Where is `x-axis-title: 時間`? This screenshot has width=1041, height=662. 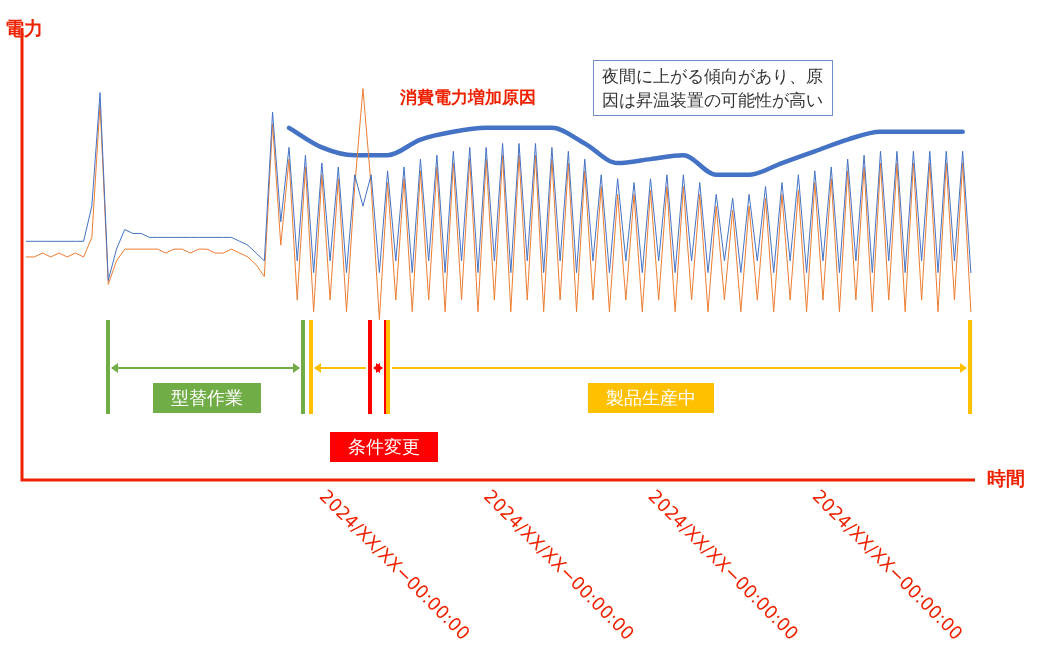 x-axis-title: 時間 is located at coordinates (1006, 477).